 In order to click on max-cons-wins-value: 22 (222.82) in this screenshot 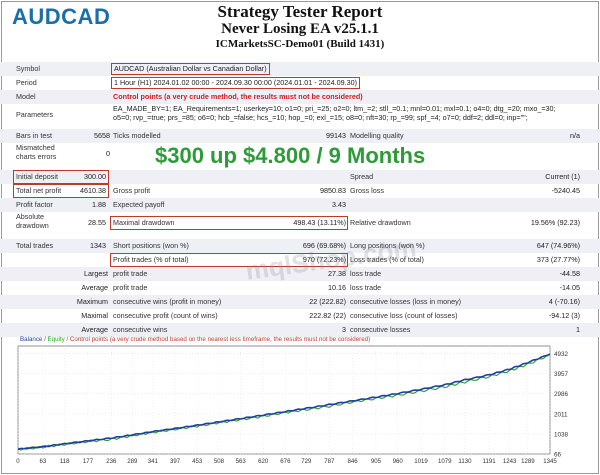, I will do `click(327, 301)`.